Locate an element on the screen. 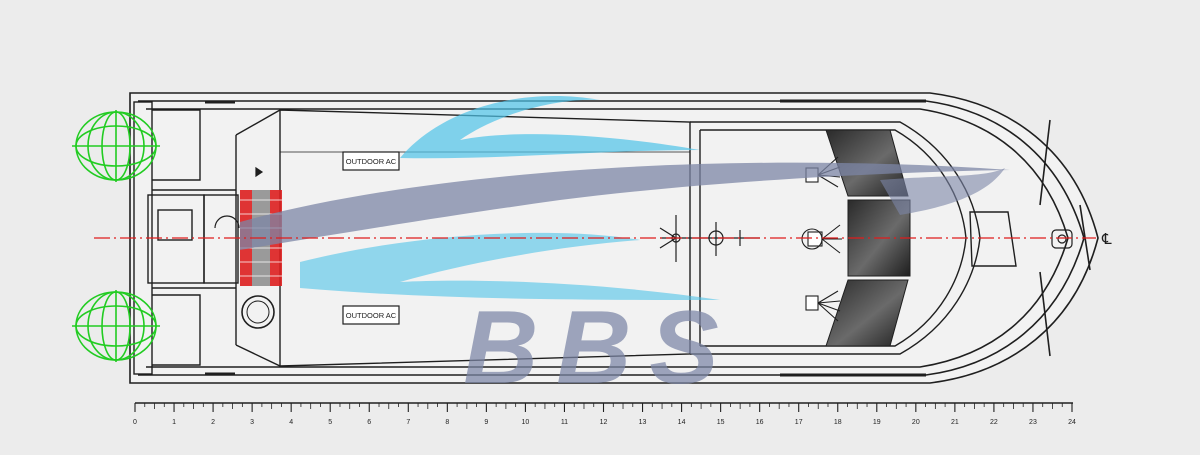 This screenshot has width=1200, height=455. outdoor-ac-bottom: OUTDOOR AC is located at coordinates (371, 315).